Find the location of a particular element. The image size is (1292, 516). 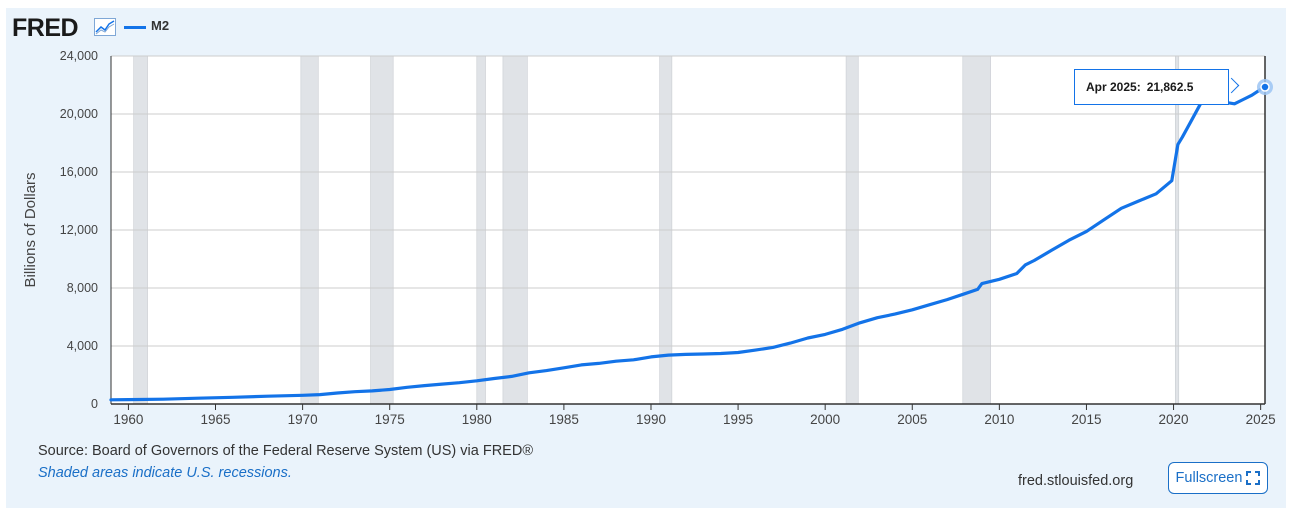

x-tick-label: 1970 is located at coordinates (303, 419).